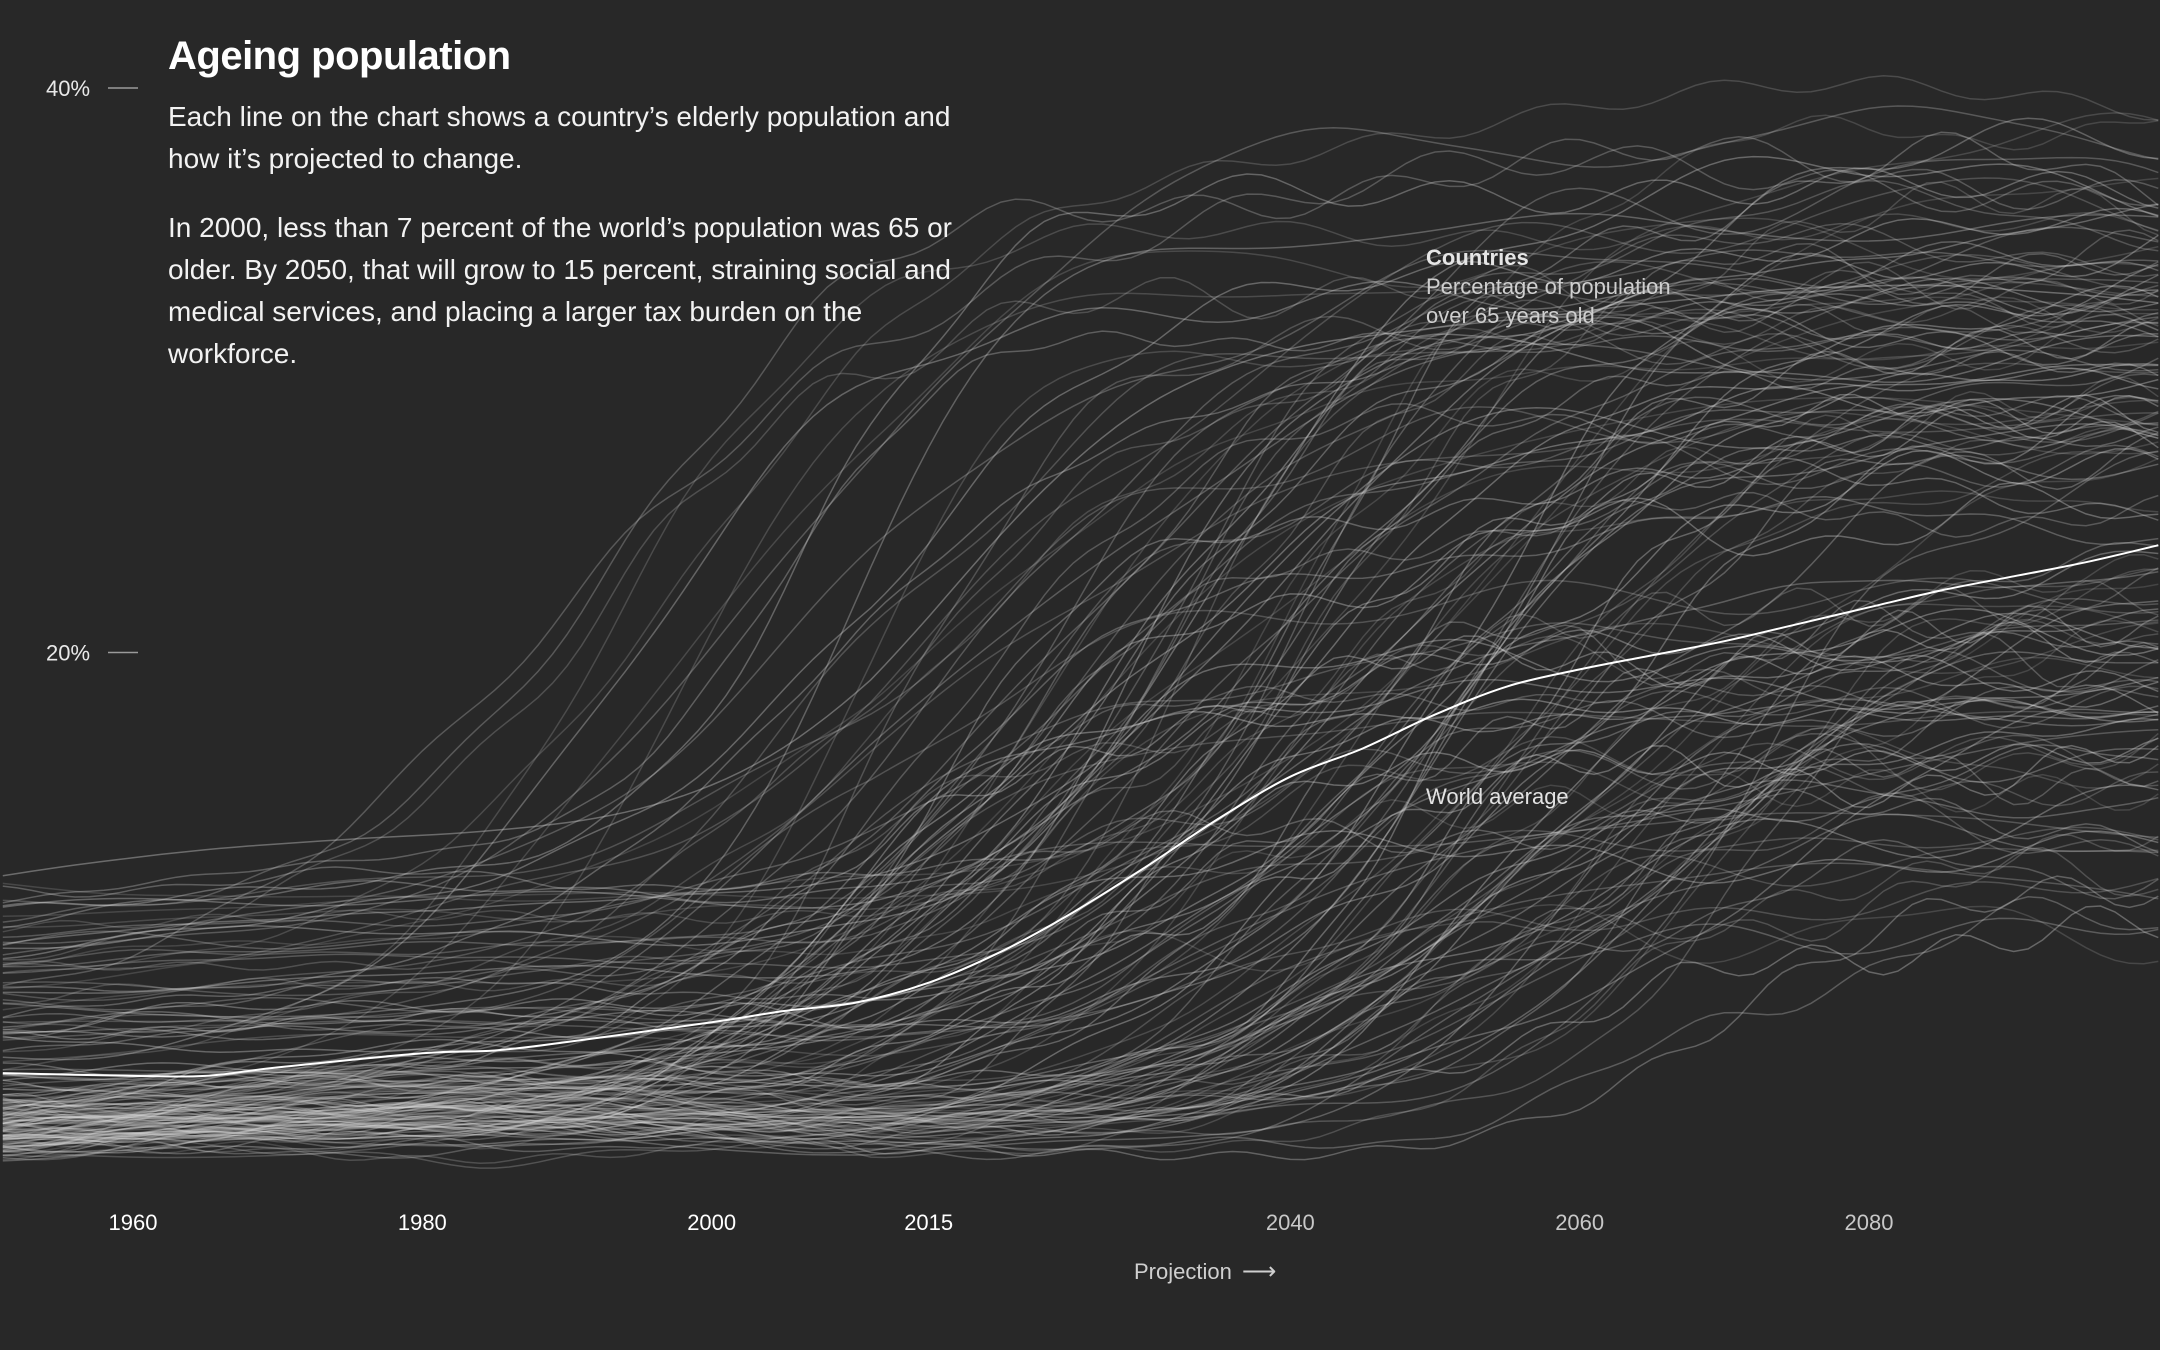  I want to click on x-tick-label-2040: 2040, so click(1290, 1222).